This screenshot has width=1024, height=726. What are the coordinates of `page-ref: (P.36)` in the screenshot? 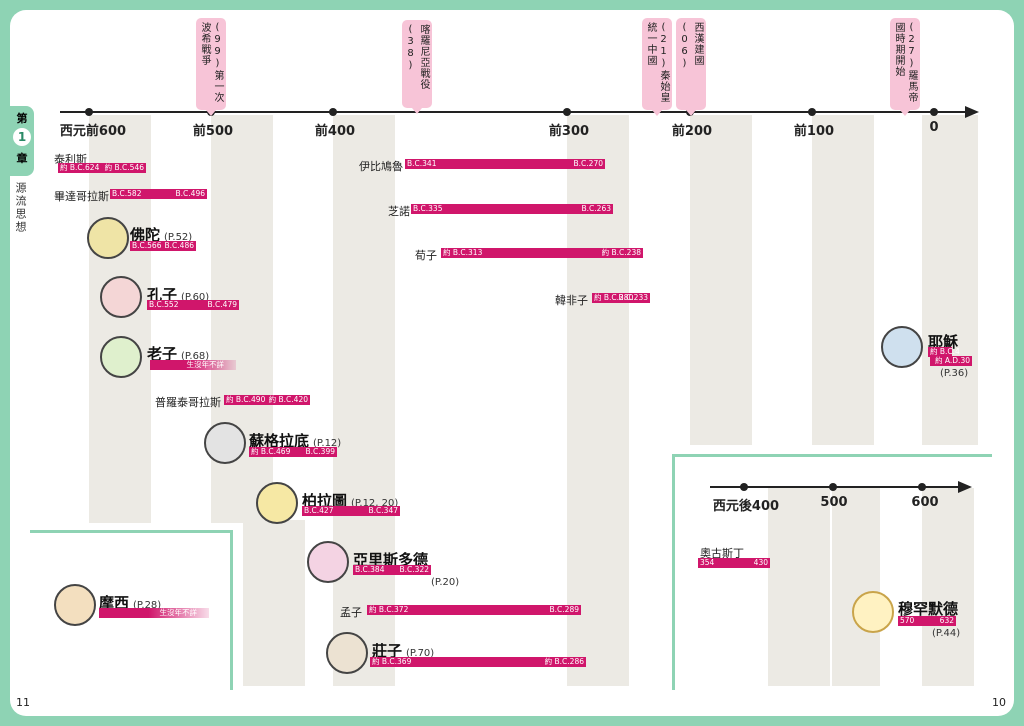 It's located at (954, 373).